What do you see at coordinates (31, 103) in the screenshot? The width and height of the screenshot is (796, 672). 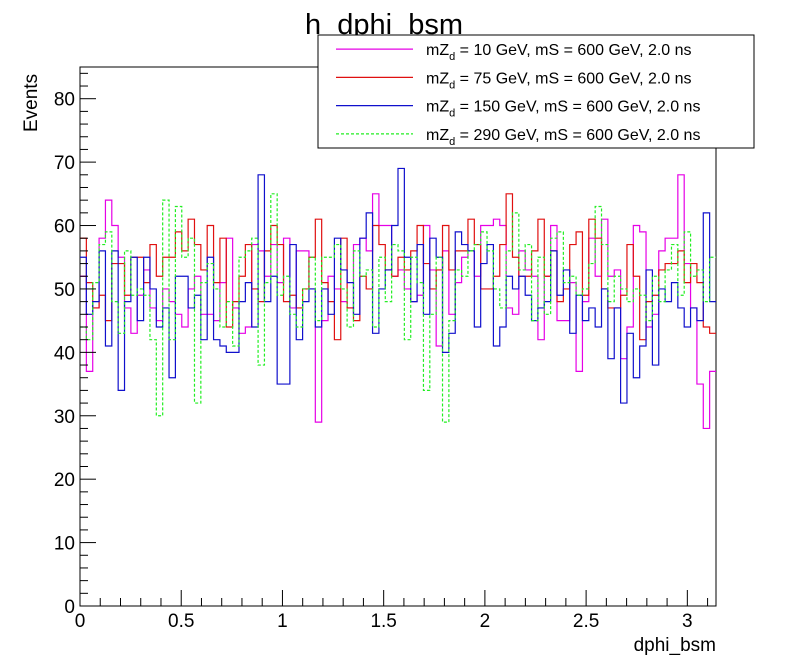 I see `y-axis-label: Events` at bounding box center [31, 103].